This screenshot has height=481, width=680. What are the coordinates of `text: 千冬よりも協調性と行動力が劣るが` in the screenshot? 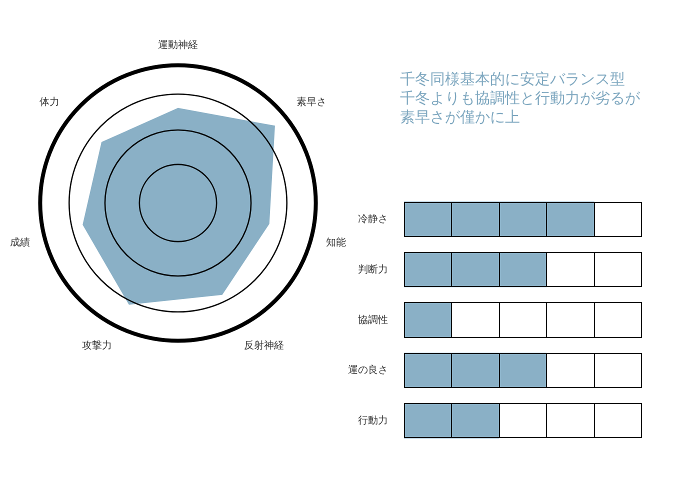 It's located at (520, 98).